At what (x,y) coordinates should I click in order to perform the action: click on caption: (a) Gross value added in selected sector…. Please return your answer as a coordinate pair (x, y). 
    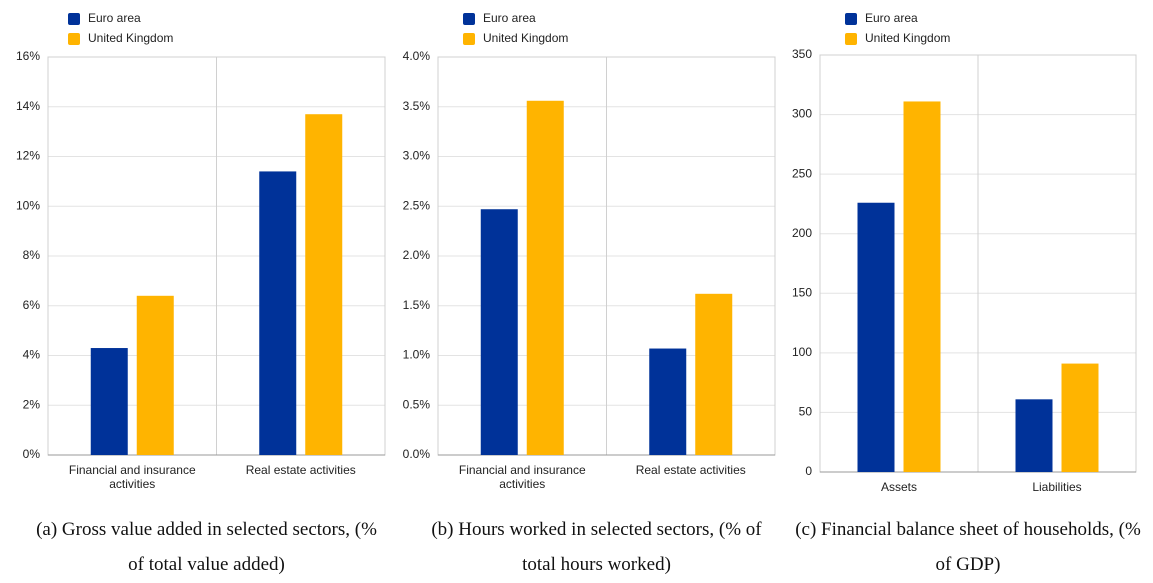
    Looking at the image, I should click on (206, 547).